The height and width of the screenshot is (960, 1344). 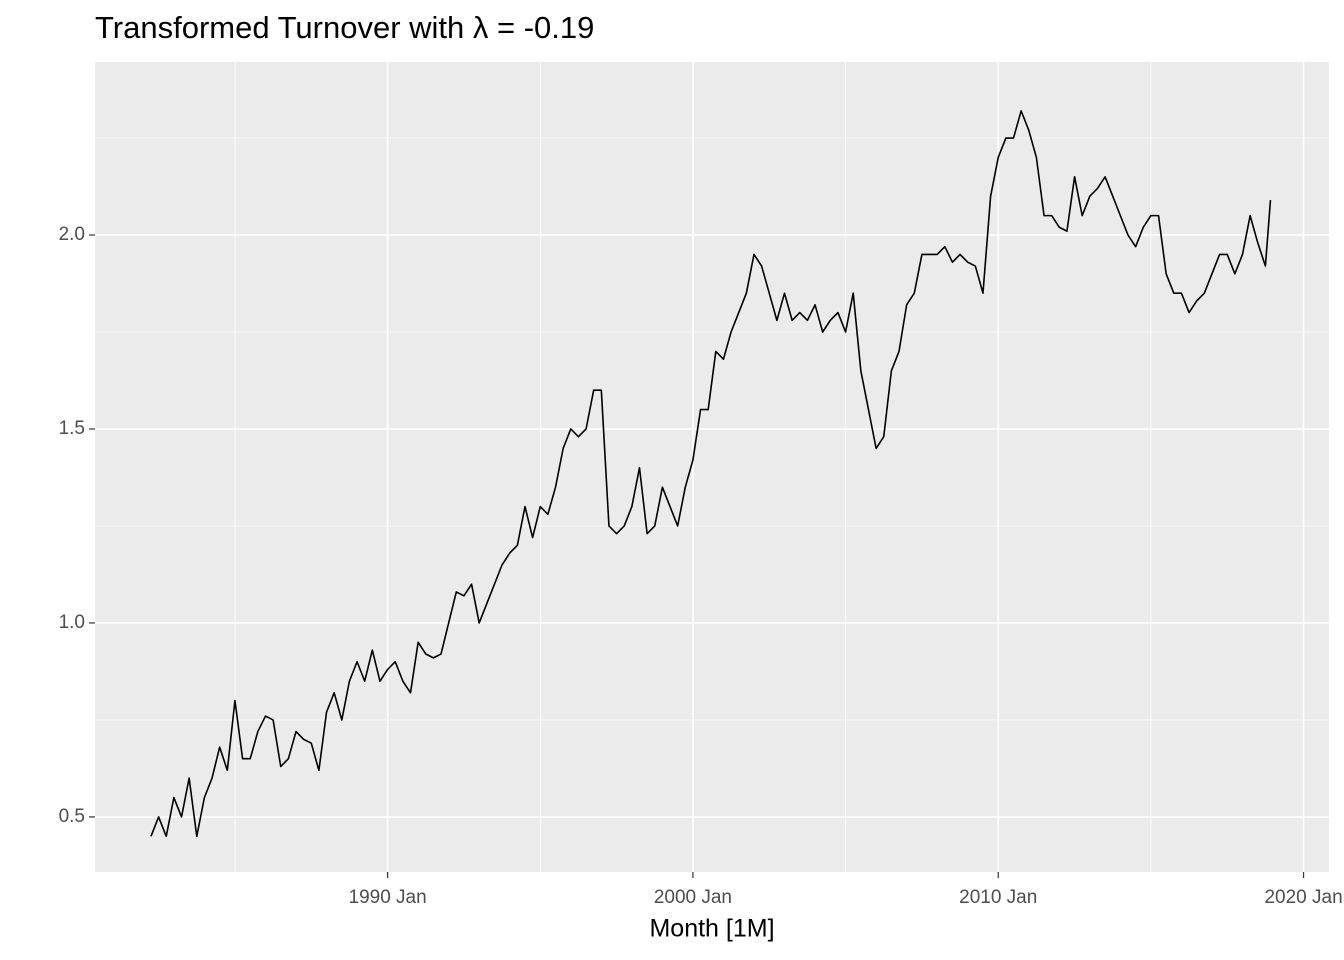 What do you see at coordinates (711, 929) in the screenshot?
I see `x-axis-title: Month [1M]` at bounding box center [711, 929].